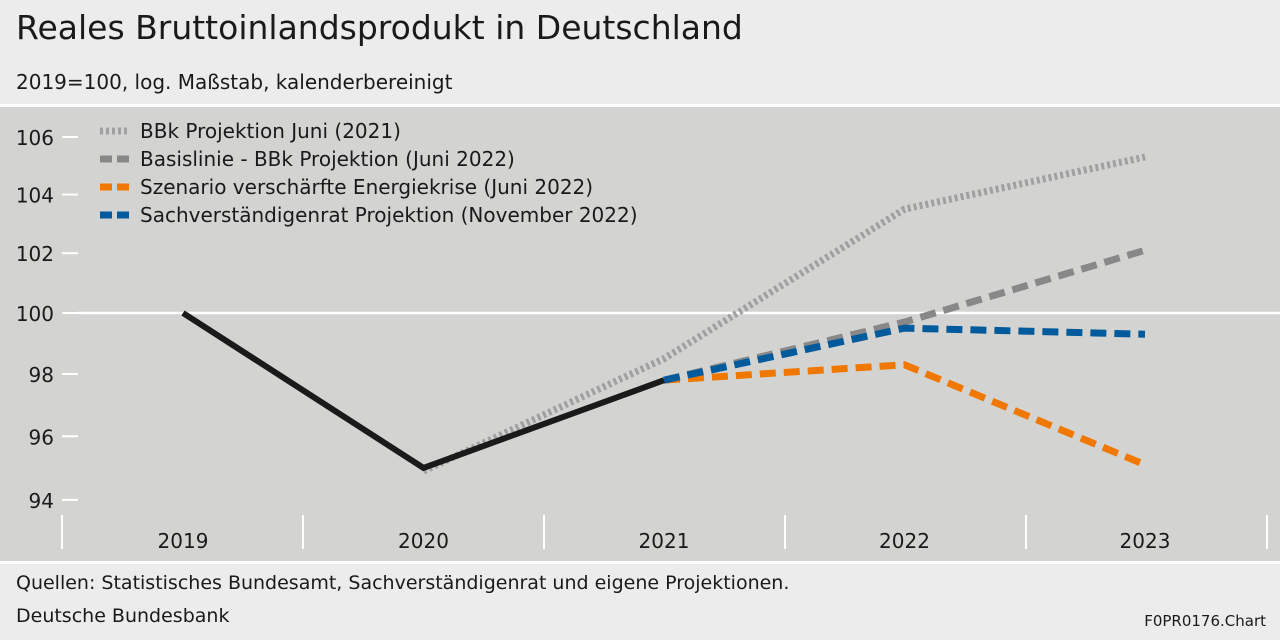  What do you see at coordinates (423, 541) in the screenshot?
I see `x-tick-label: 2020` at bounding box center [423, 541].